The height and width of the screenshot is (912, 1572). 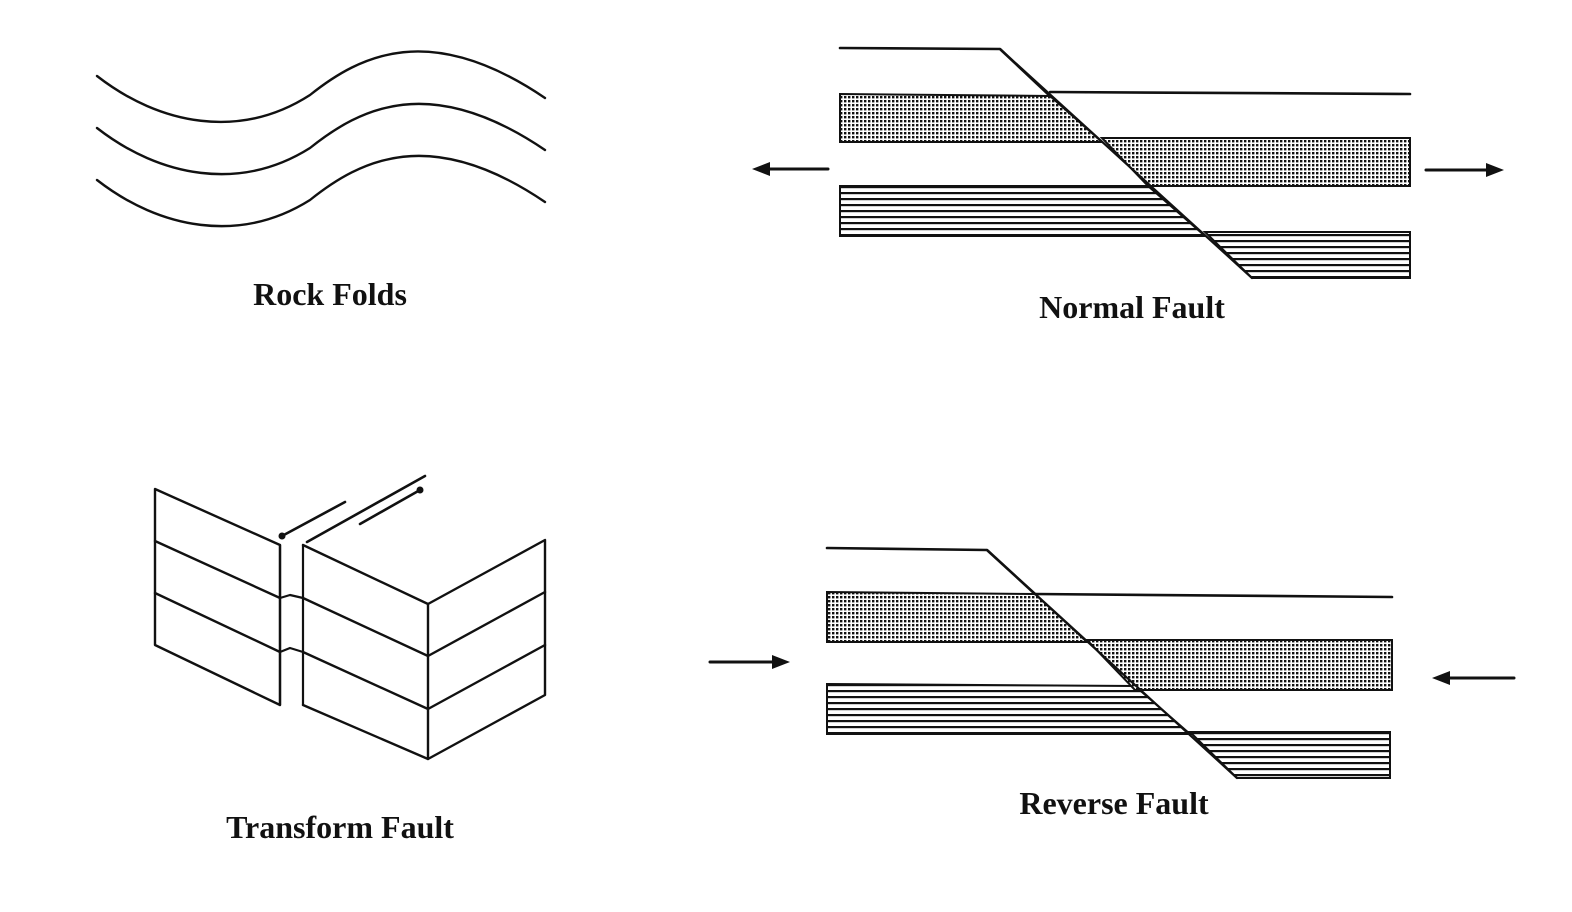 What do you see at coordinates (958, 616) in the screenshot?
I see `rf-left-stipple-layer` at bounding box center [958, 616].